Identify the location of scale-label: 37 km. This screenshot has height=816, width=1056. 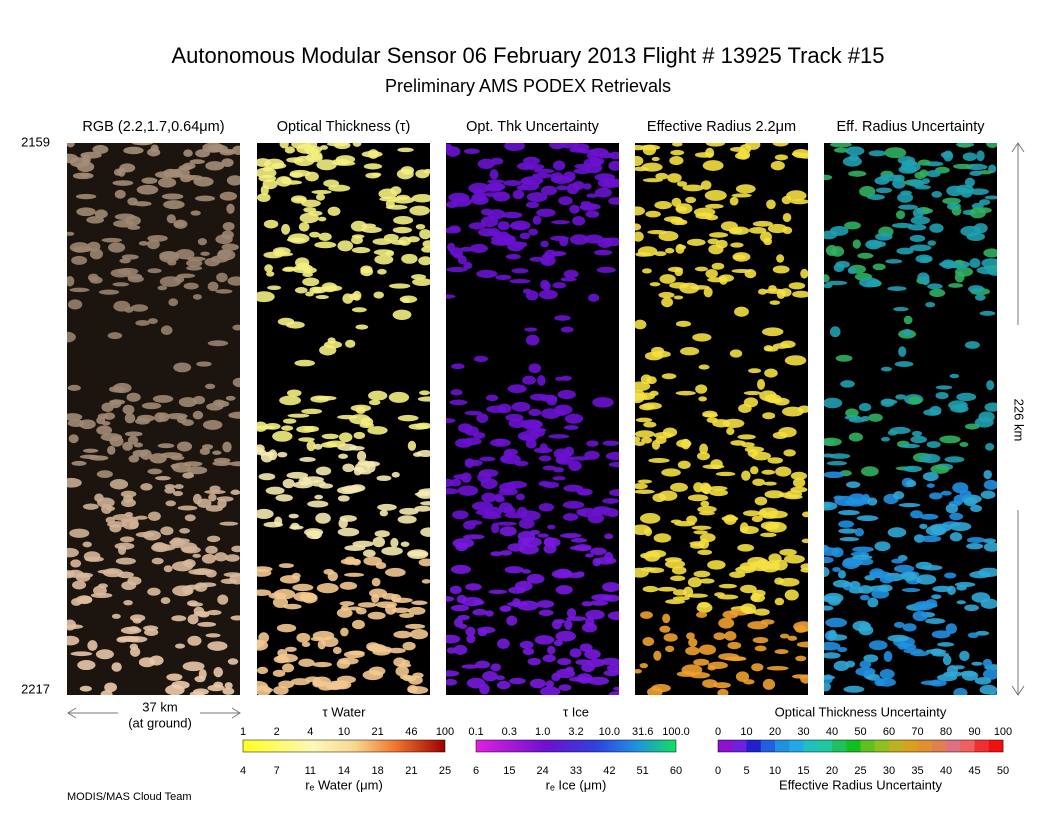
(159, 706).